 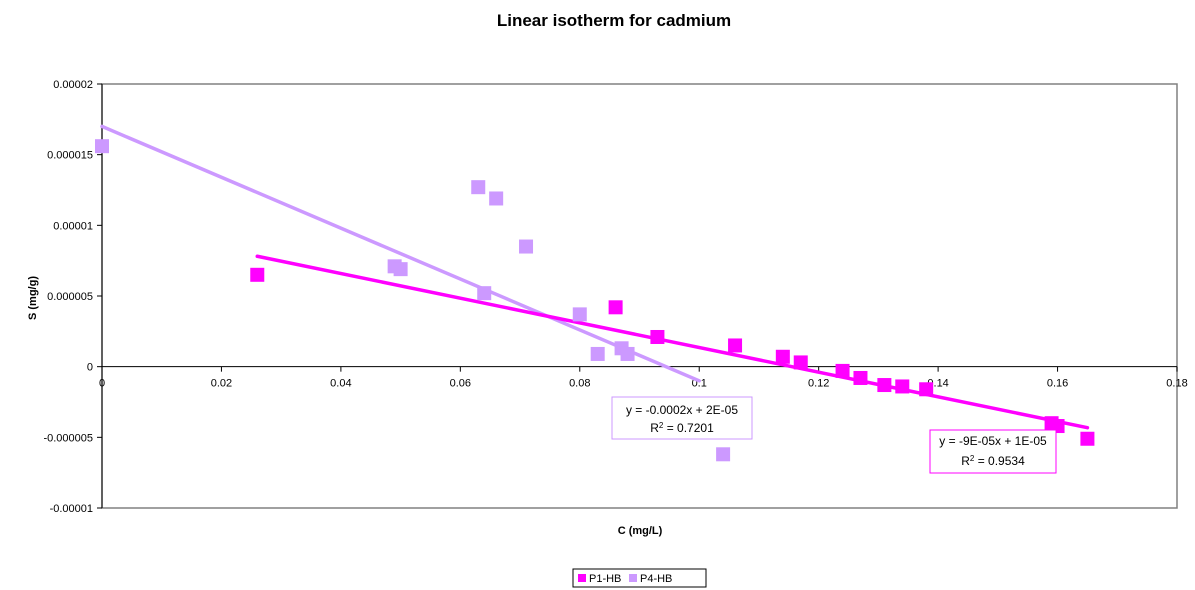 What do you see at coordinates (33, 298) in the screenshot?
I see `y-axis-label: S (mg/g)` at bounding box center [33, 298].